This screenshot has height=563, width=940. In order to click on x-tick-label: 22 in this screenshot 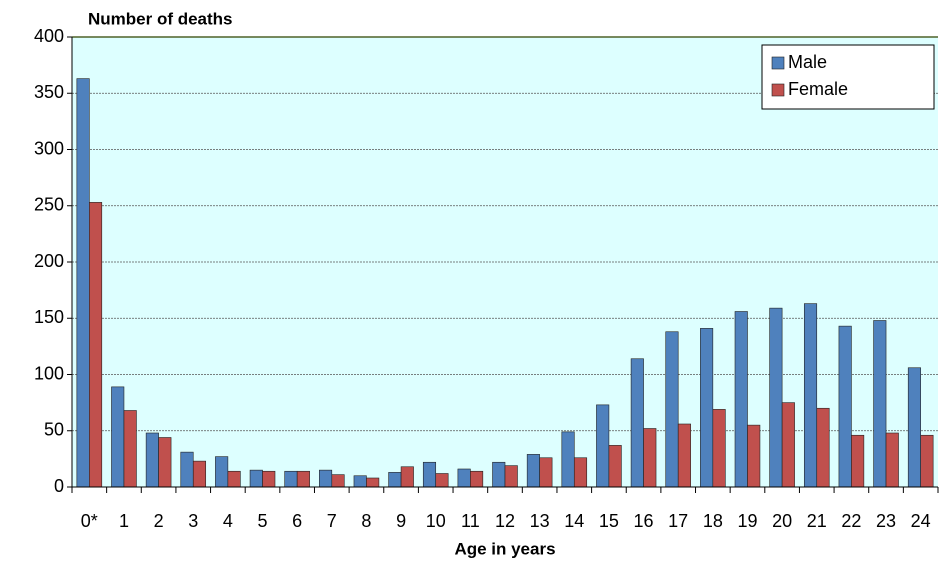, I will do `click(851, 521)`.